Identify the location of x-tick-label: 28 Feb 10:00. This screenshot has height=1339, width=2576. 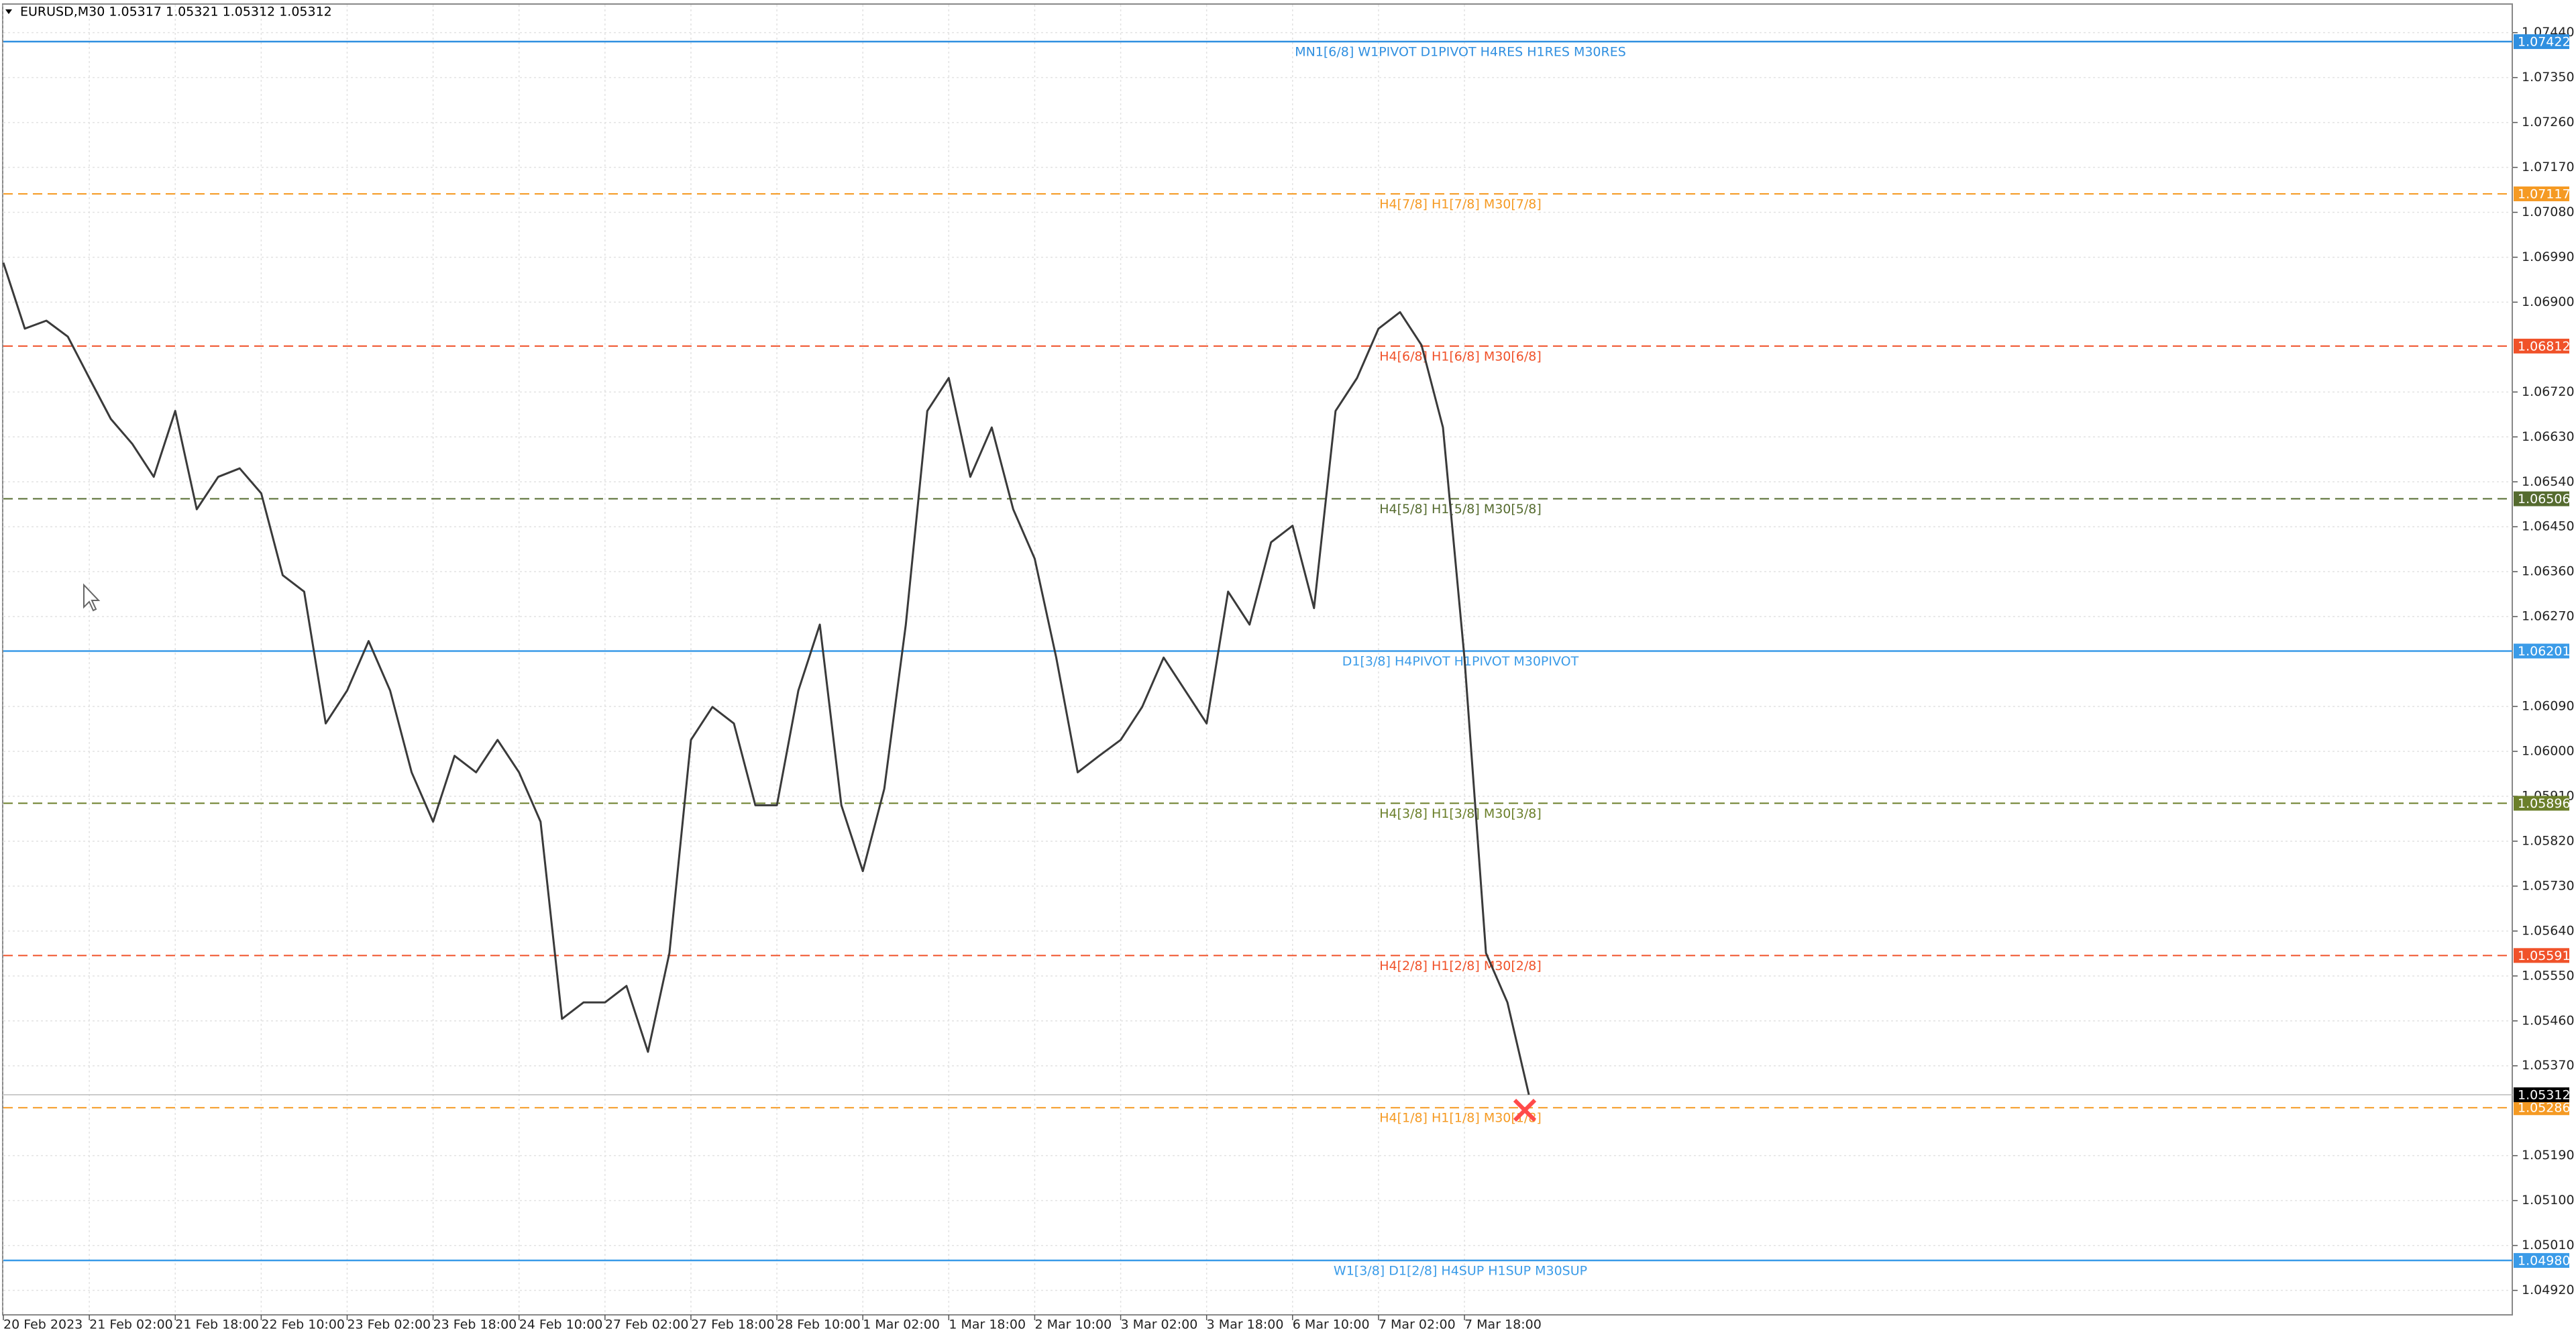
(819, 1325).